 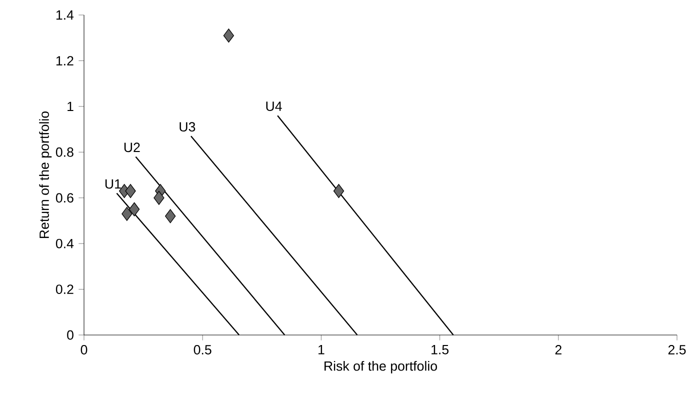 What do you see at coordinates (113, 184) in the screenshot?
I see `series-label: U1` at bounding box center [113, 184].